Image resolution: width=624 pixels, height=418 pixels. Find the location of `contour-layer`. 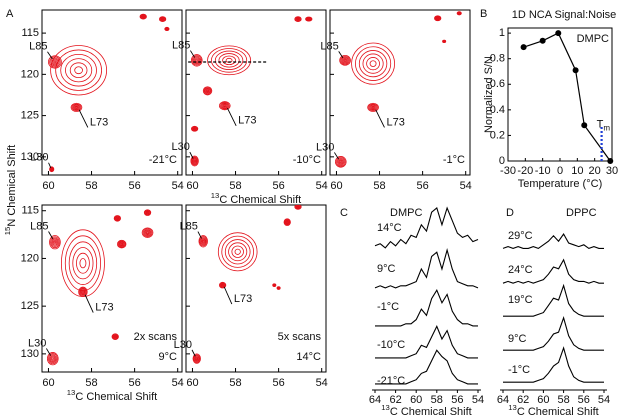

contour-layer is located at coordinates (398, 89).